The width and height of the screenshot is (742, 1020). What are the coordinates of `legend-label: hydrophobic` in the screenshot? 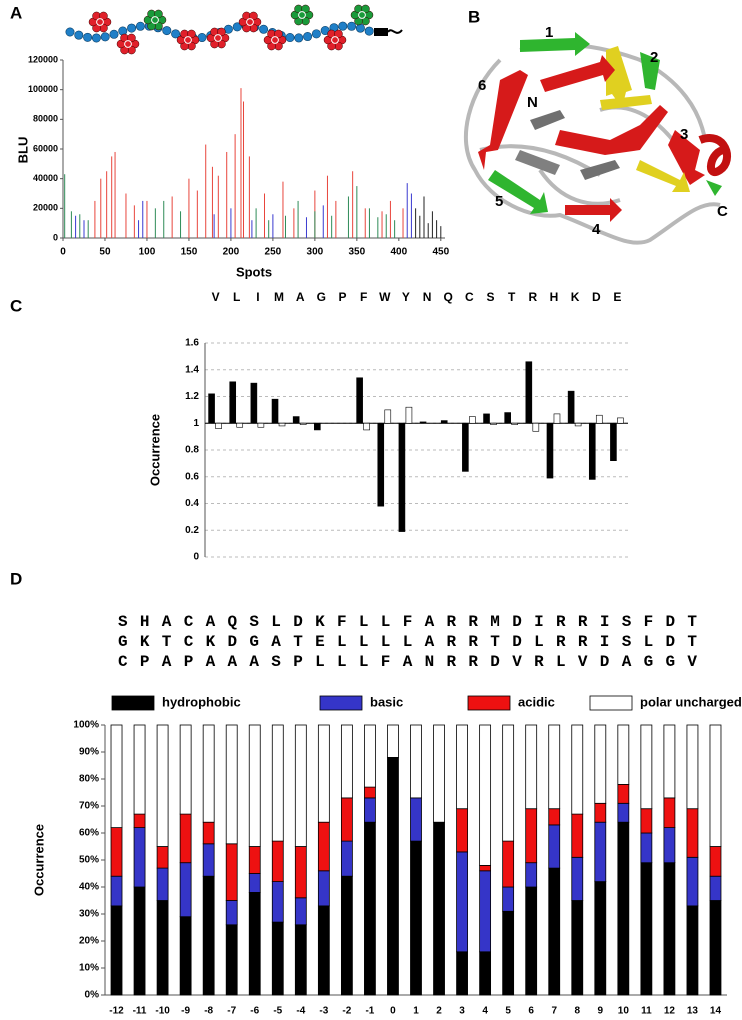 It's located at (201, 701).